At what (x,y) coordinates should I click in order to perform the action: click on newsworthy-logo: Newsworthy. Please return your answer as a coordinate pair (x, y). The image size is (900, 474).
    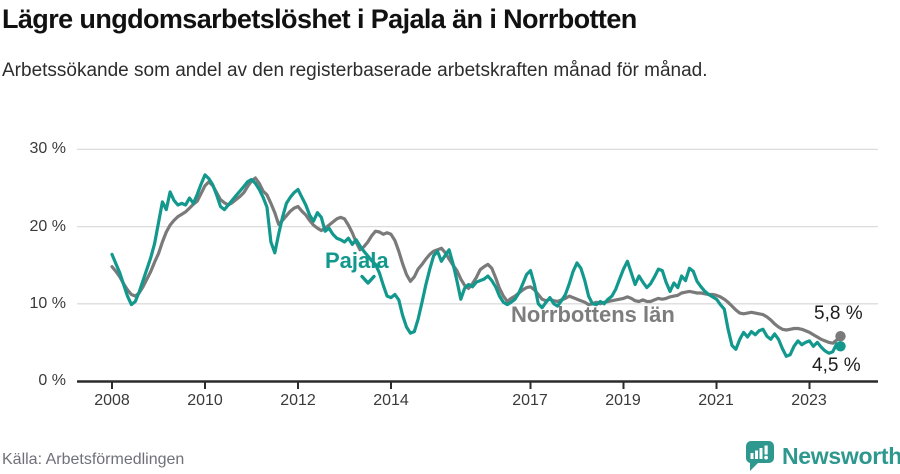
    Looking at the image, I should click on (822, 456).